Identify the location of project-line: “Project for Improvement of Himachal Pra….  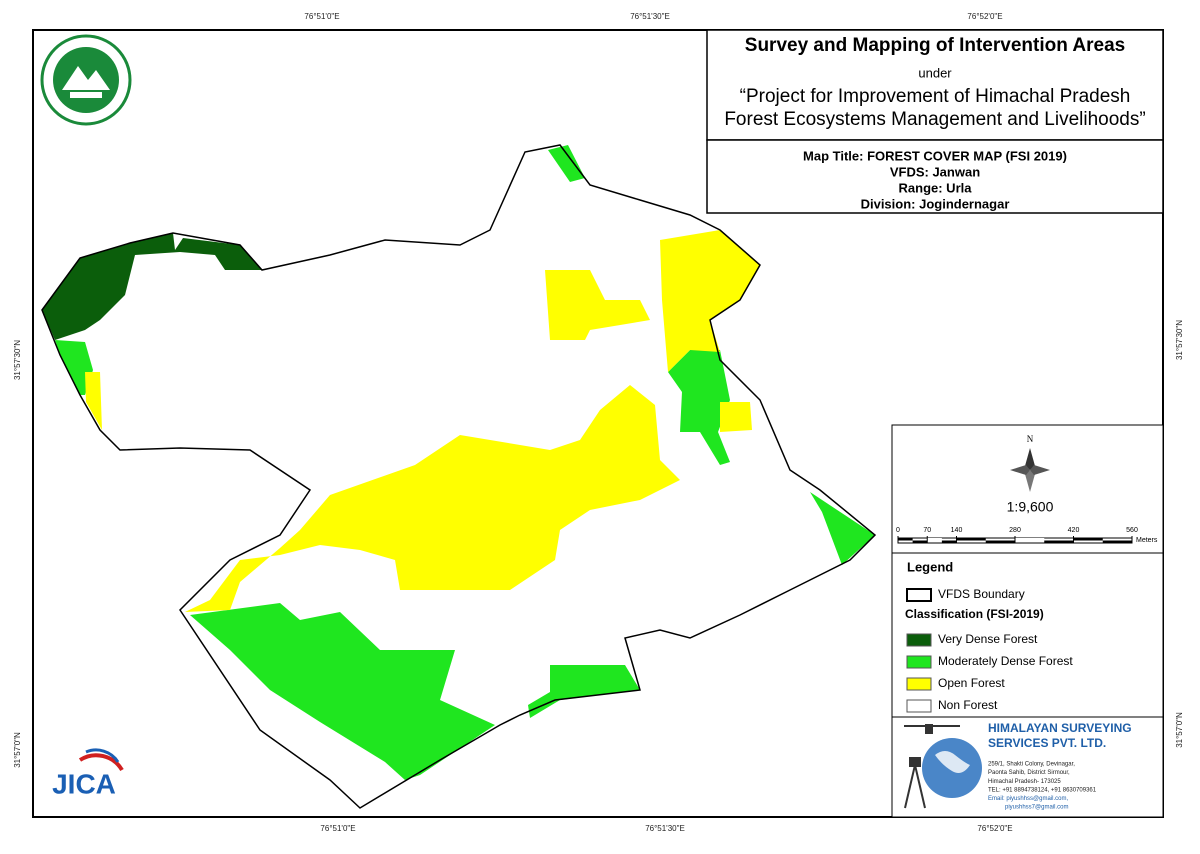
(935, 96).